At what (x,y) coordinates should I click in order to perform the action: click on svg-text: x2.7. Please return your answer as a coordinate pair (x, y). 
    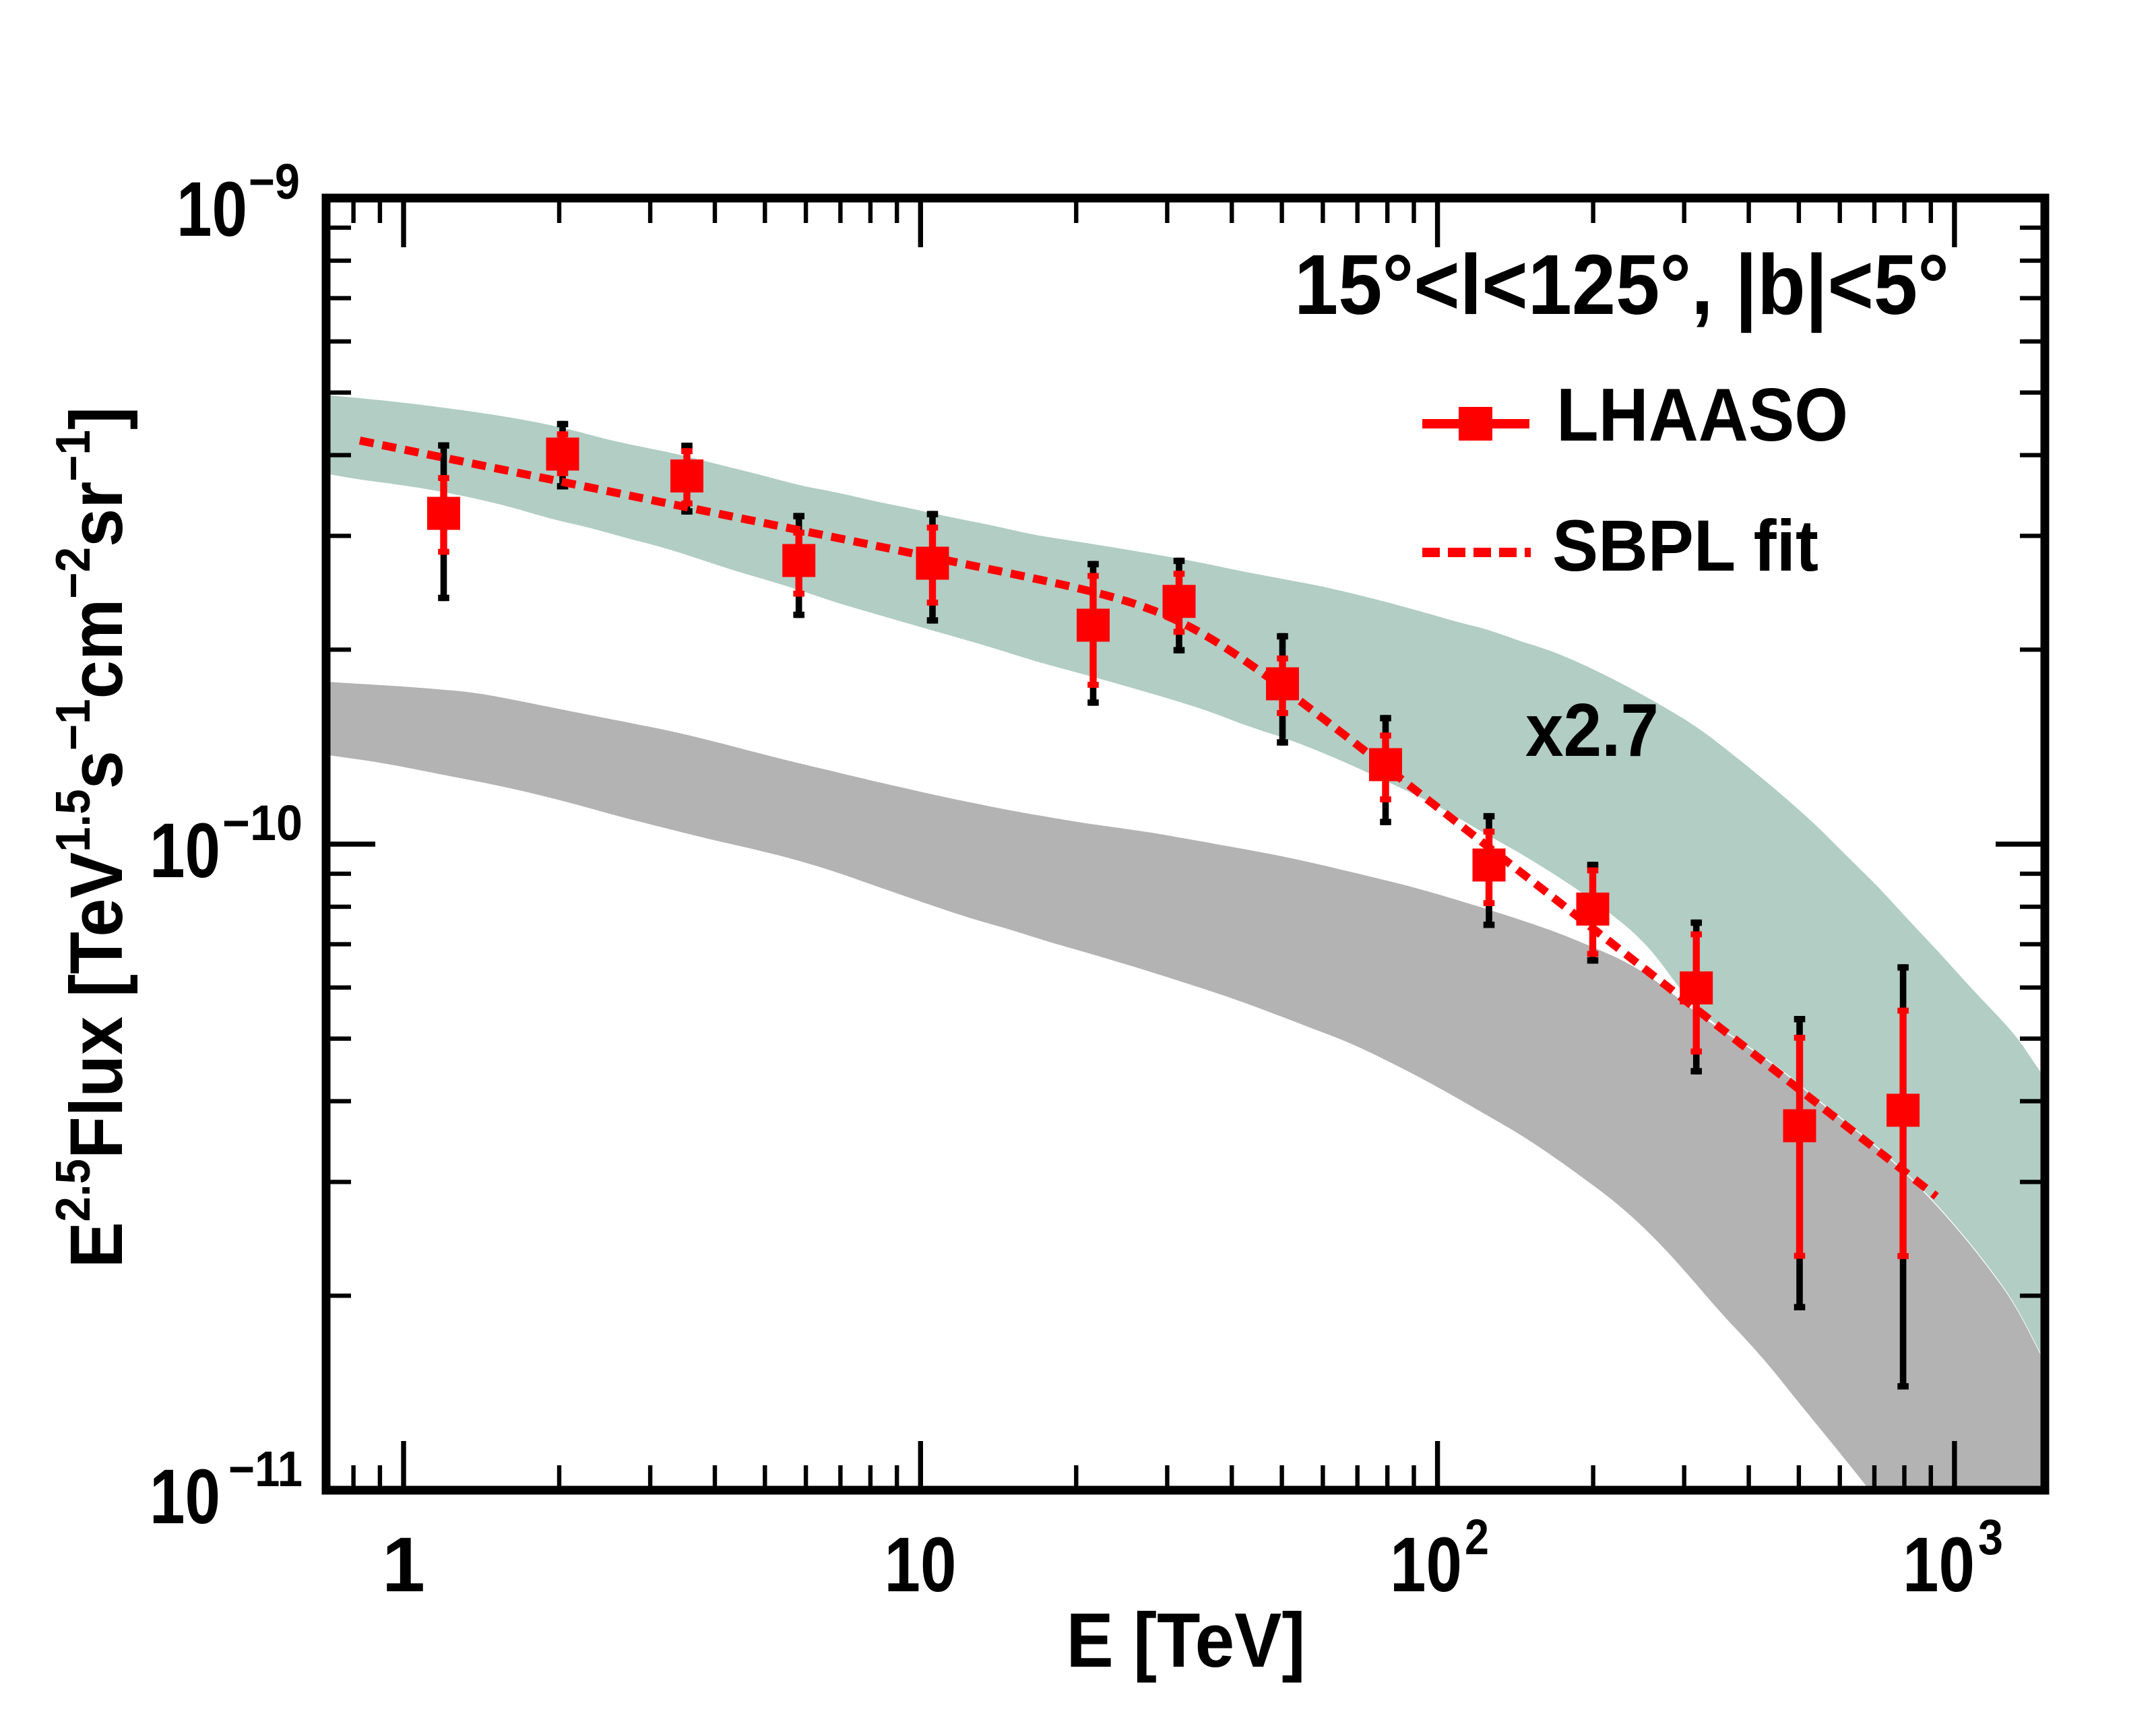
    Looking at the image, I should click on (1592, 730).